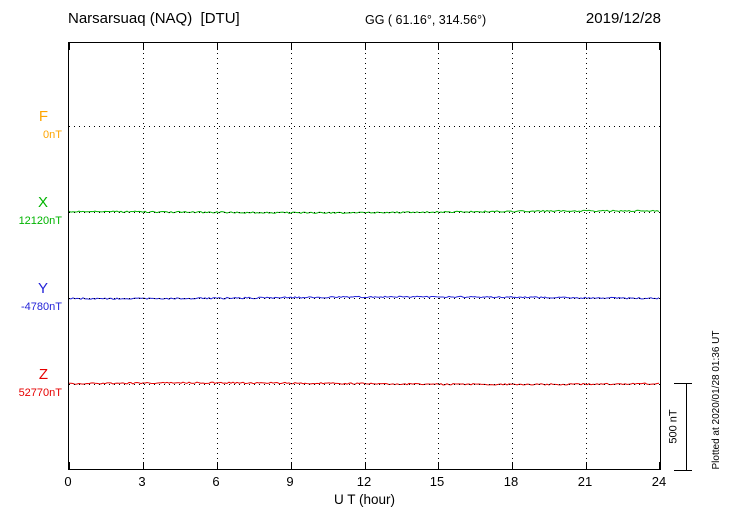 The image size is (730, 520). I want to click on component-baseline-Y: -4780nT, so click(41, 307).